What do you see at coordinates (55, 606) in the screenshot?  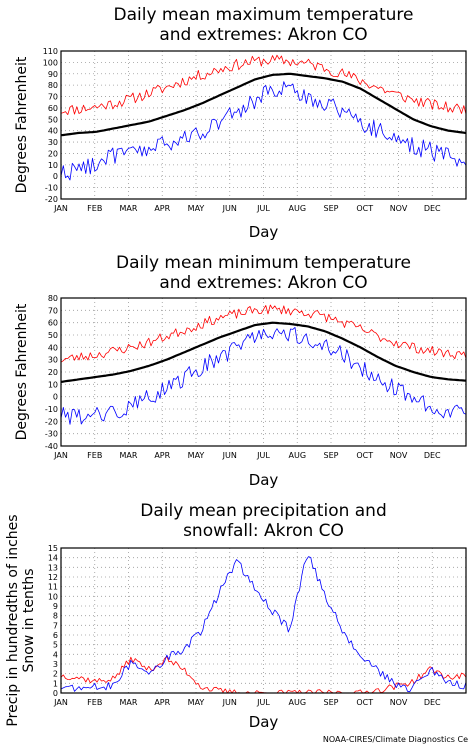 I see `y-tick-label: 9` at bounding box center [55, 606].